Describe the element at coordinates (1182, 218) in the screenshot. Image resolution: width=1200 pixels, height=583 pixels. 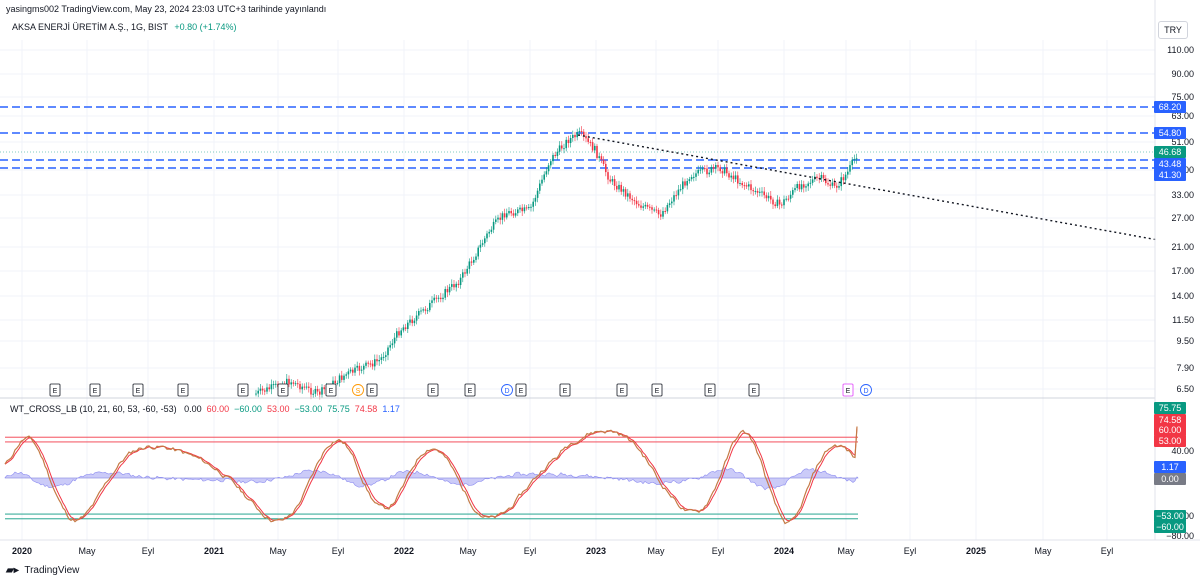
I see `price-tick: 27.00` at that location.